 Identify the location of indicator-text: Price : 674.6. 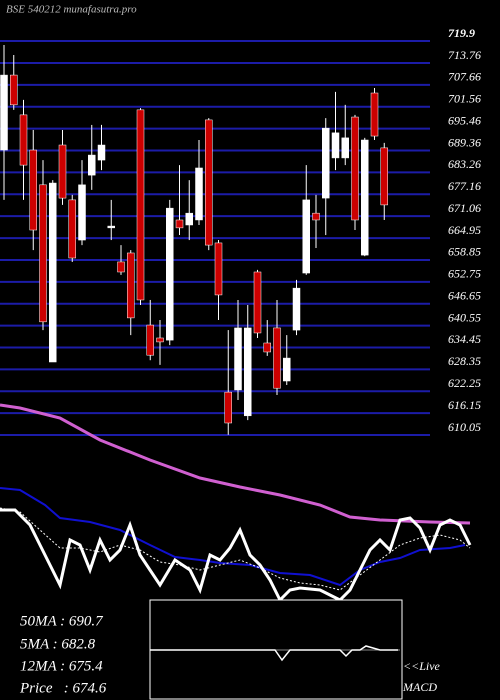
(63, 688).